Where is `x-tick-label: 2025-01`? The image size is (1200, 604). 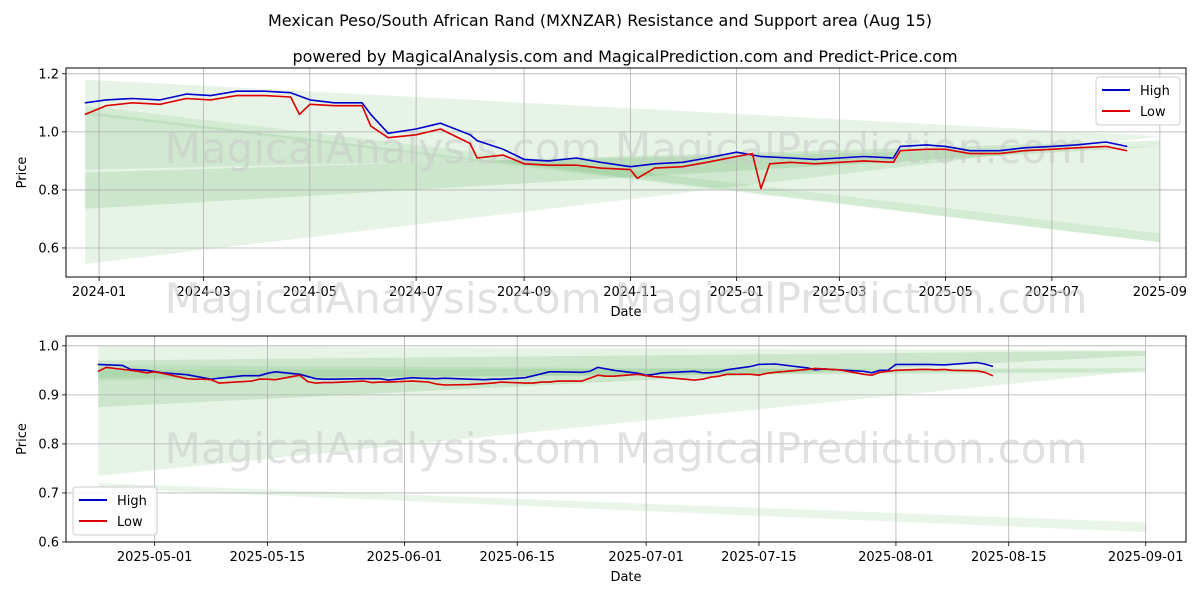
x-tick-label: 2025-01 is located at coordinates (736, 292).